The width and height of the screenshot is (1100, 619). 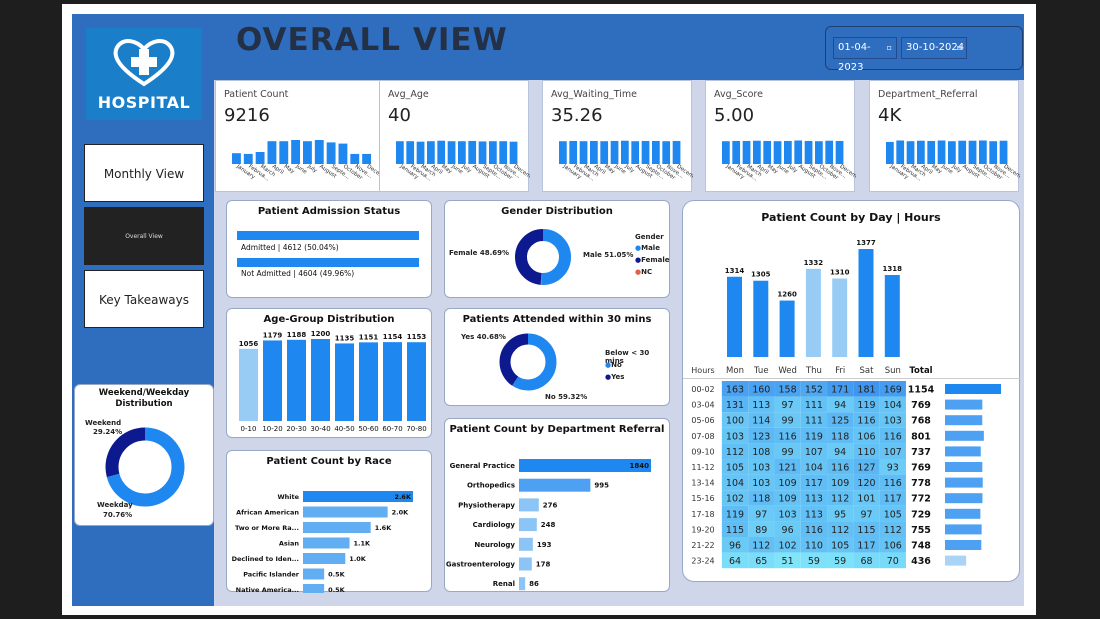 I want to click on age-value-label: 1056, so click(x=249, y=344).